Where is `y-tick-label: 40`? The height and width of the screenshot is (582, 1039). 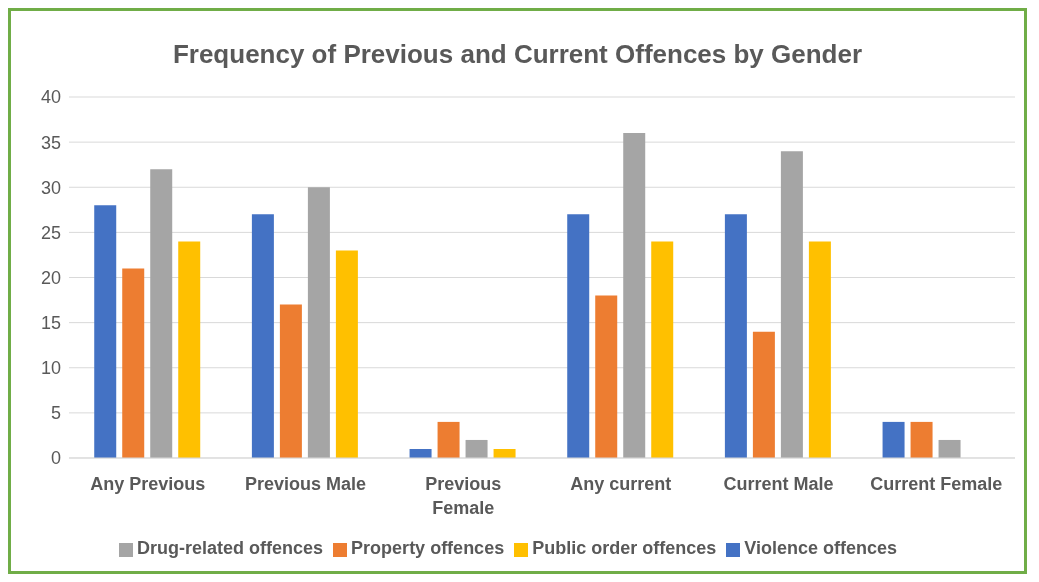
y-tick-label: 40 is located at coordinates (50, 97).